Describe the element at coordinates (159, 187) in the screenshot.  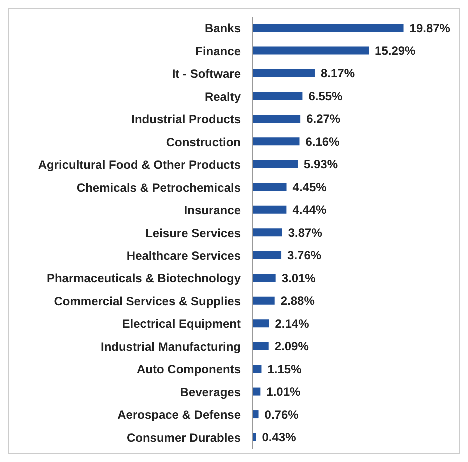
I see `y-tick-label: Chemicals & Petrochemicals` at that location.